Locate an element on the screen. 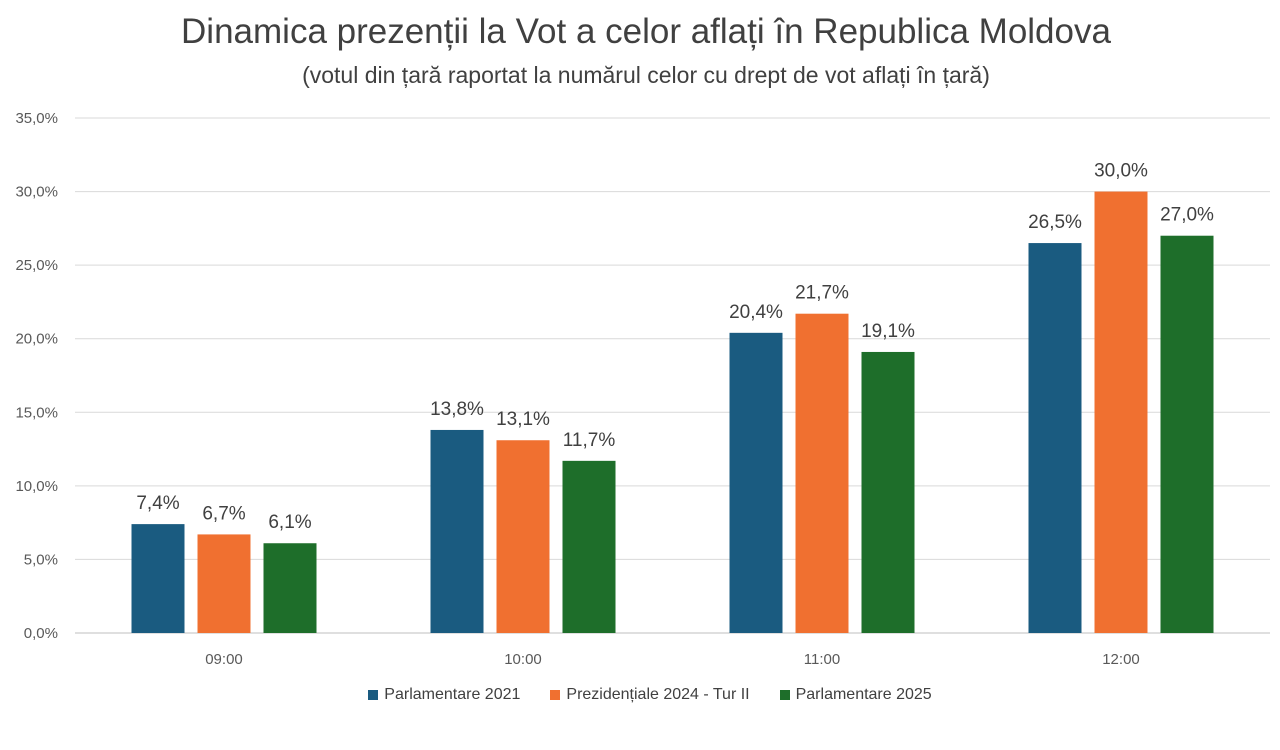  data-label: 20,4% is located at coordinates (756, 312).